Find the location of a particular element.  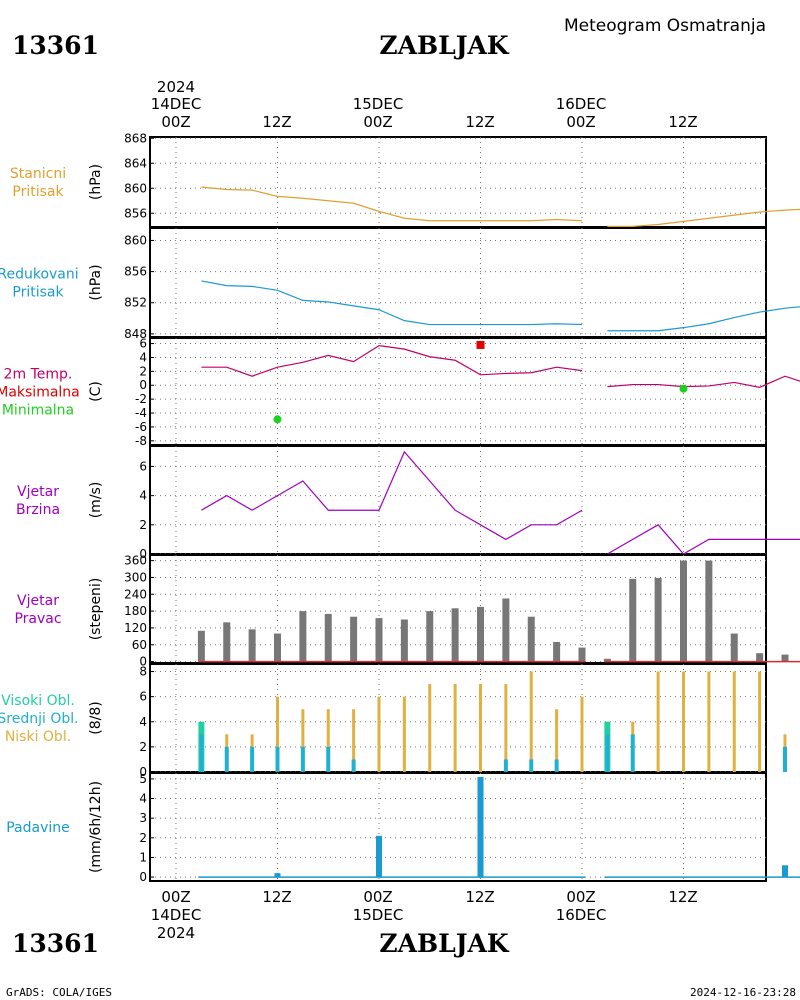

y-axis-label: (hPa) is located at coordinates (96, 182).